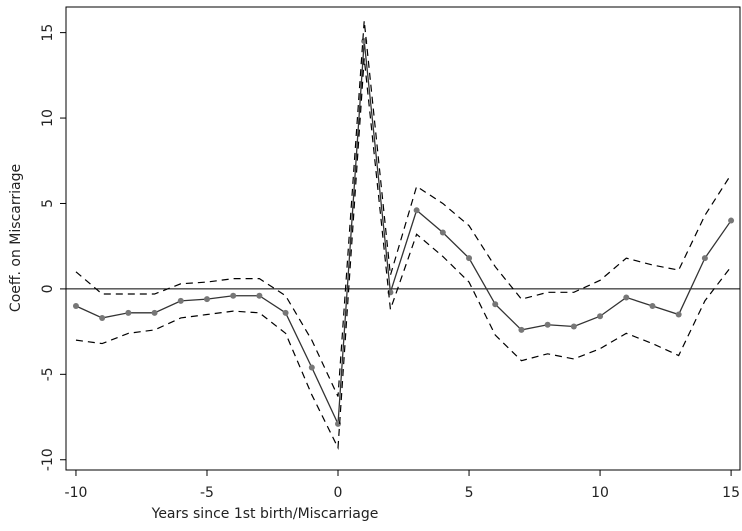  What do you see at coordinates (469, 493) in the screenshot?
I see `x-tick-label: 5` at bounding box center [469, 493].